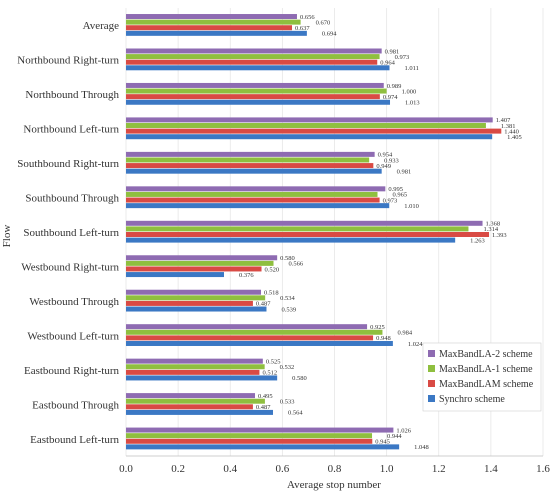 The image size is (550, 495). Describe the element at coordinates (287, 402) in the screenshot. I see `value-label: 0.533` at that location.